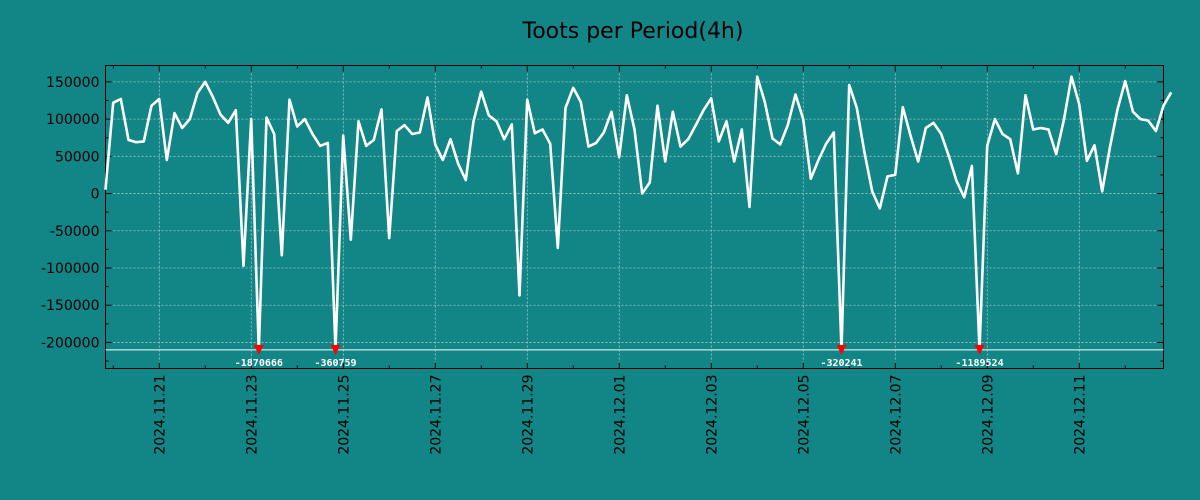 The image size is (1200, 500). What do you see at coordinates (70, 343) in the screenshot?
I see `y-tick-label: -200000` at bounding box center [70, 343].